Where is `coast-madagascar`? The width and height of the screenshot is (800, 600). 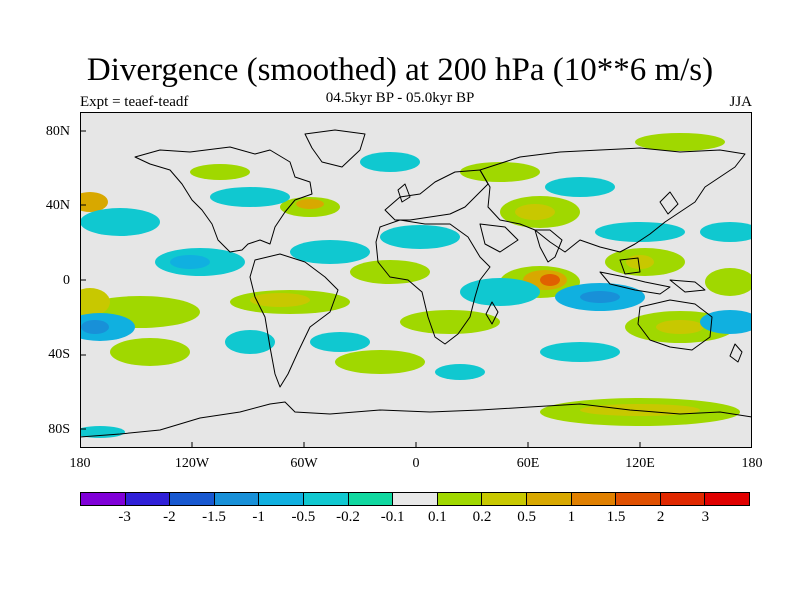 coast-madagascar is located at coordinates (492, 313).